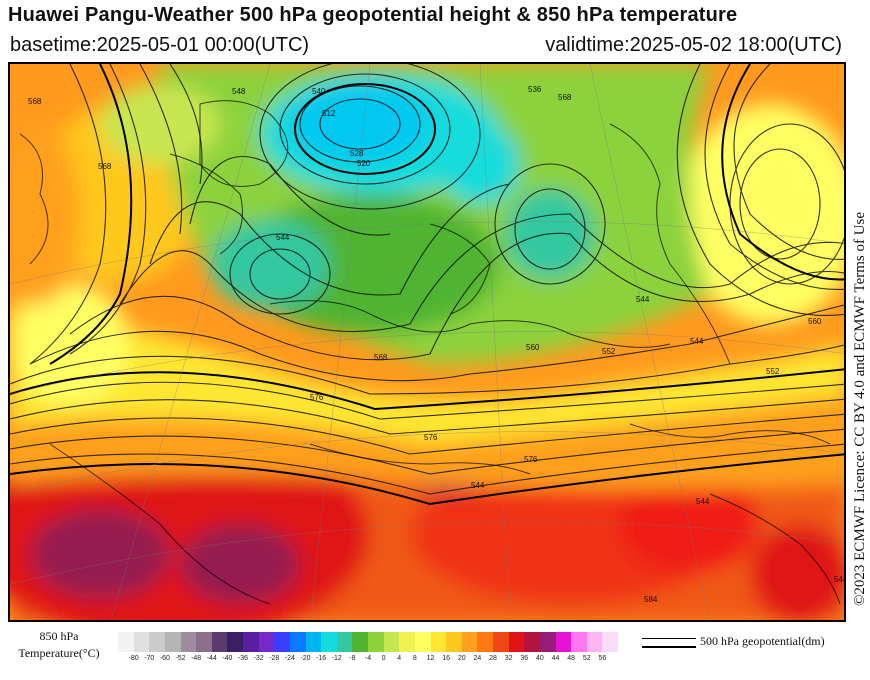 The image size is (870, 680). Describe the element at coordinates (399, 658) in the screenshot. I see `colorbar-tick-label: 4` at that location.